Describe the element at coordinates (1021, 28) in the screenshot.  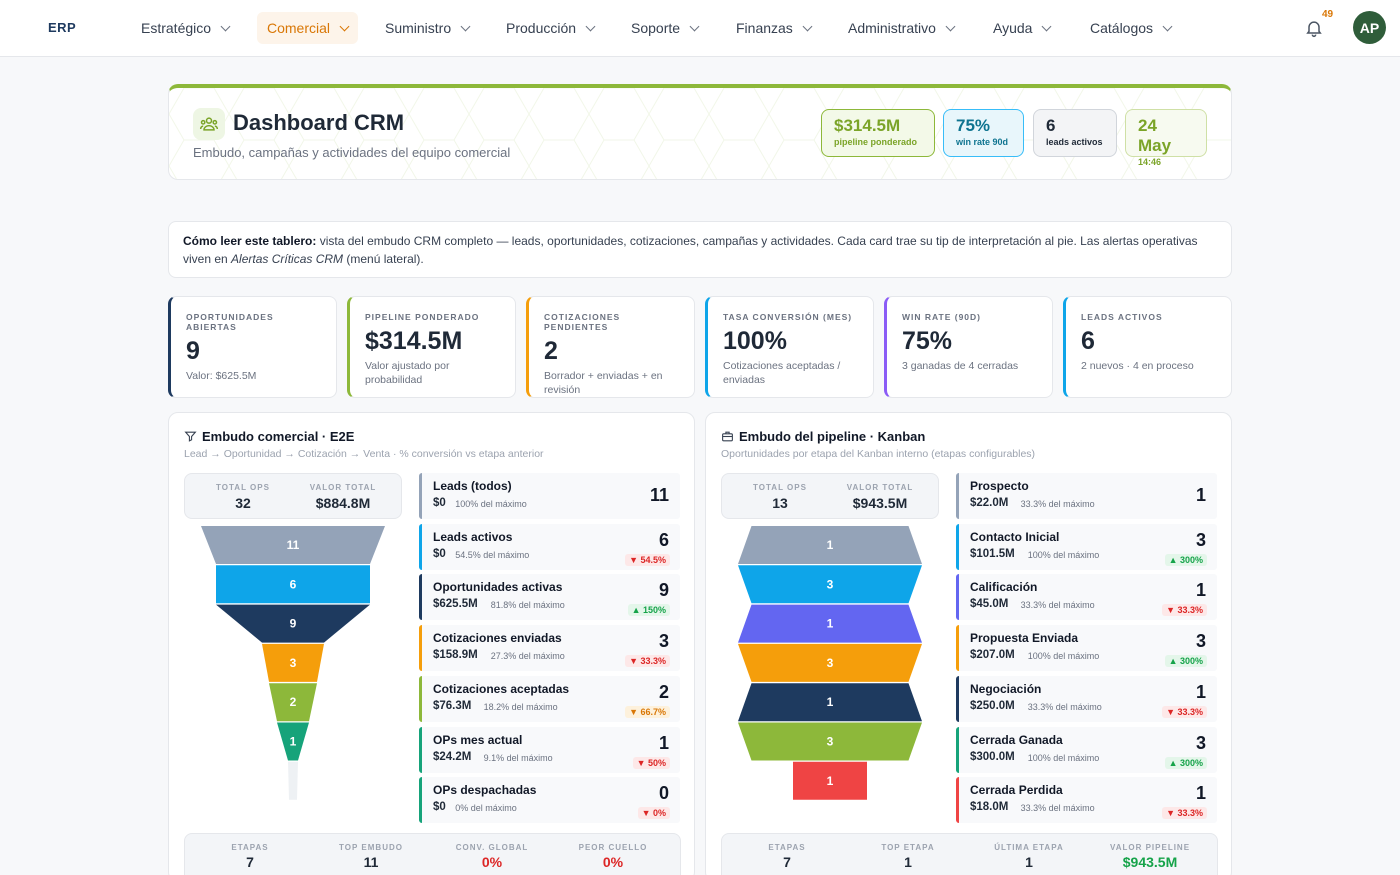
I see `nav-item-8: Ayuda` at that location.